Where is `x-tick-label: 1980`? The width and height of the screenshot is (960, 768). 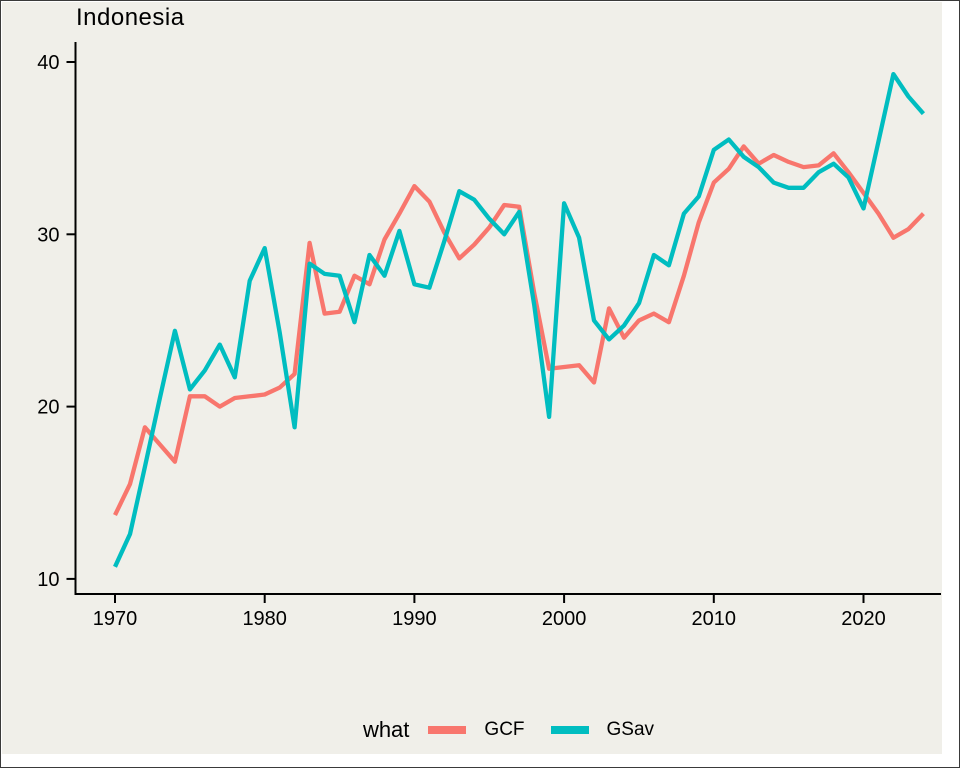 x-tick-label: 1980 is located at coordinates (264, 619).